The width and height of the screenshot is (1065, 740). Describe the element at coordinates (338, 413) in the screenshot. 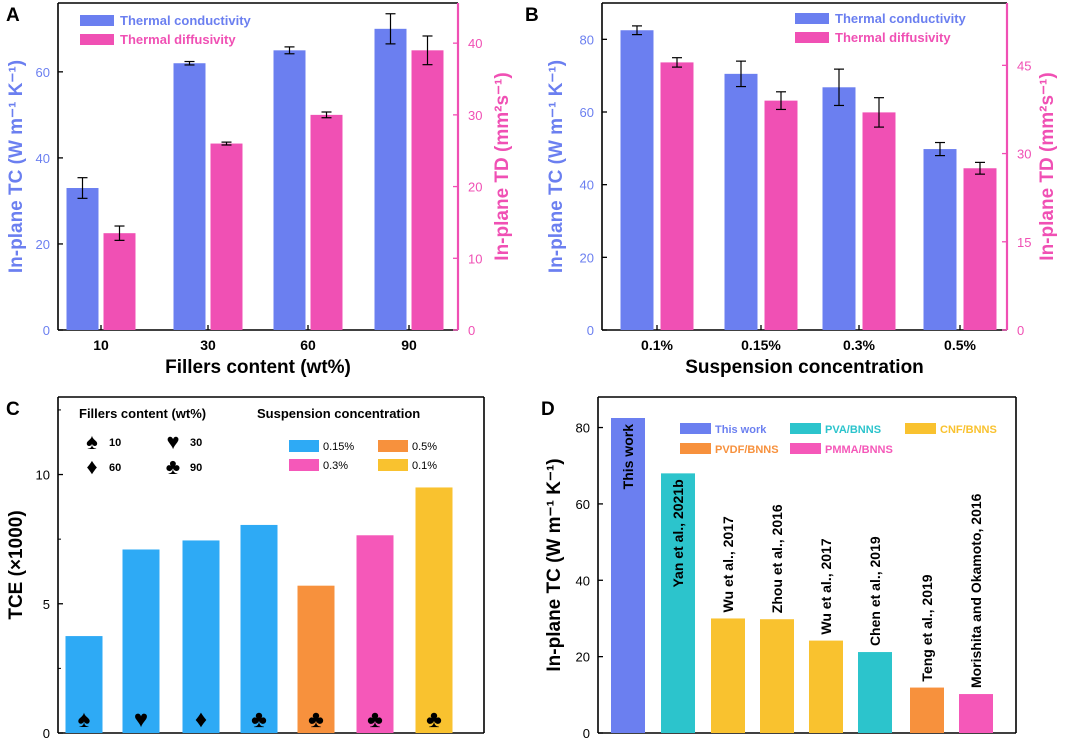

I see `panel-c-legend-title-suspension: Suspension concentration` at that location.